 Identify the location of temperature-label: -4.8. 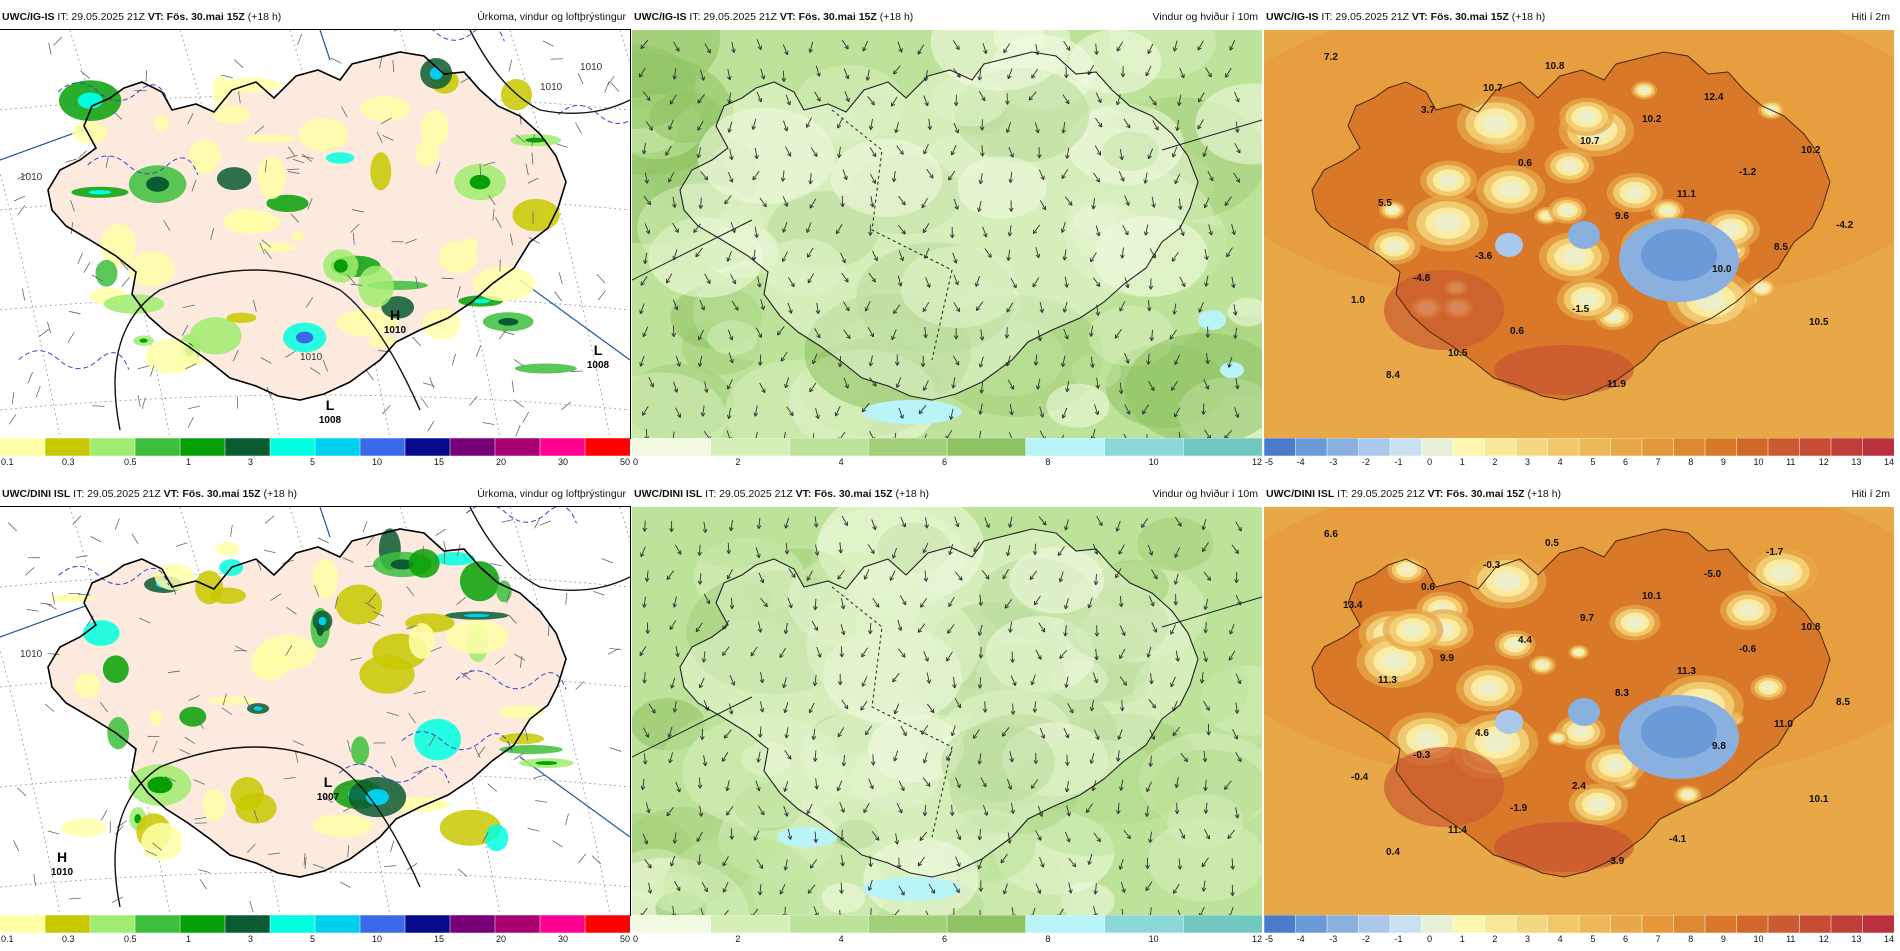
(1422, 278).